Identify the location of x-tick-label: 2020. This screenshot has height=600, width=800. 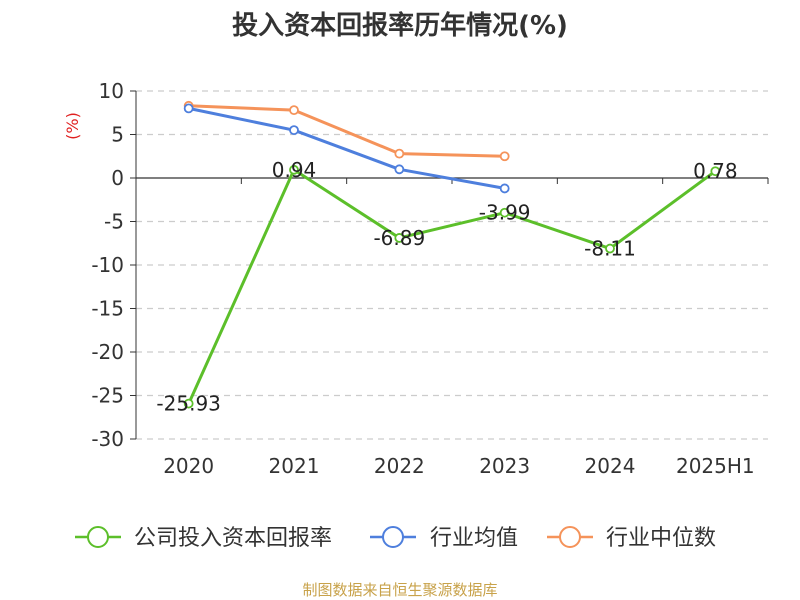
(188, 466).